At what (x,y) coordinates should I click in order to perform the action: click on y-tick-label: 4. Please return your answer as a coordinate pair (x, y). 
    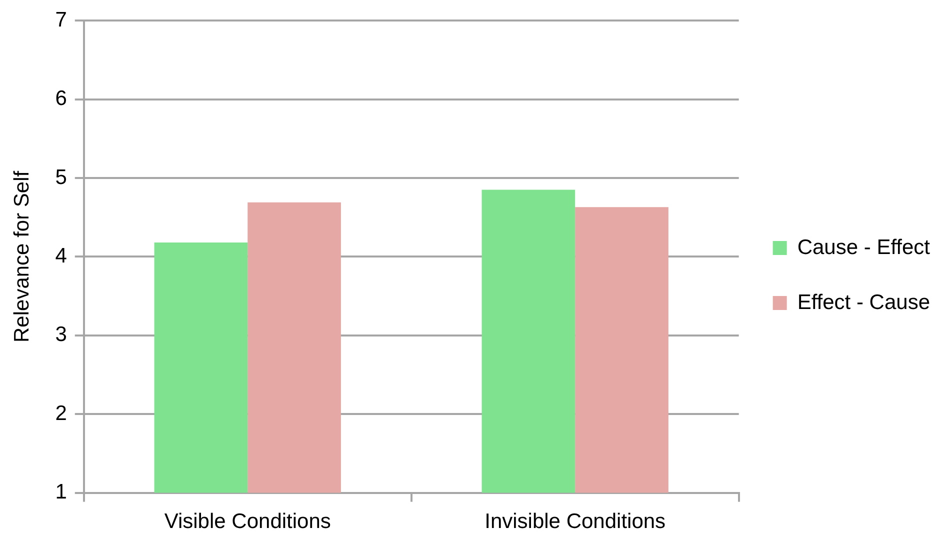
    Looking at the image, I should click on (61, 256).